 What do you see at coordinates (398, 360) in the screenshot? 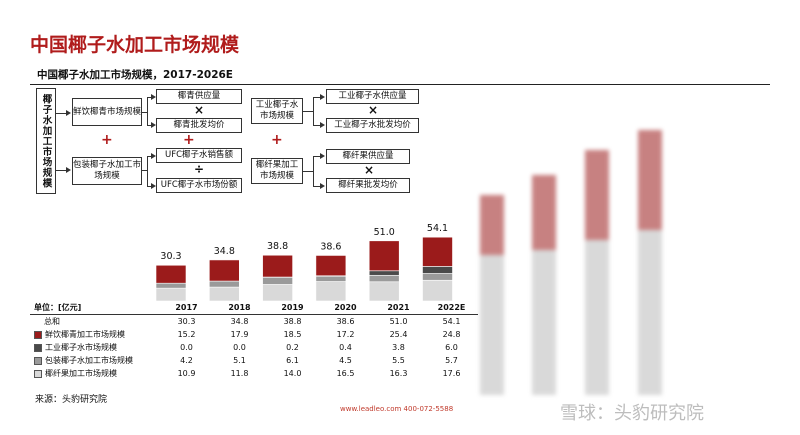
I see `table-cell: 5.5` at bounding box center [398, 360].